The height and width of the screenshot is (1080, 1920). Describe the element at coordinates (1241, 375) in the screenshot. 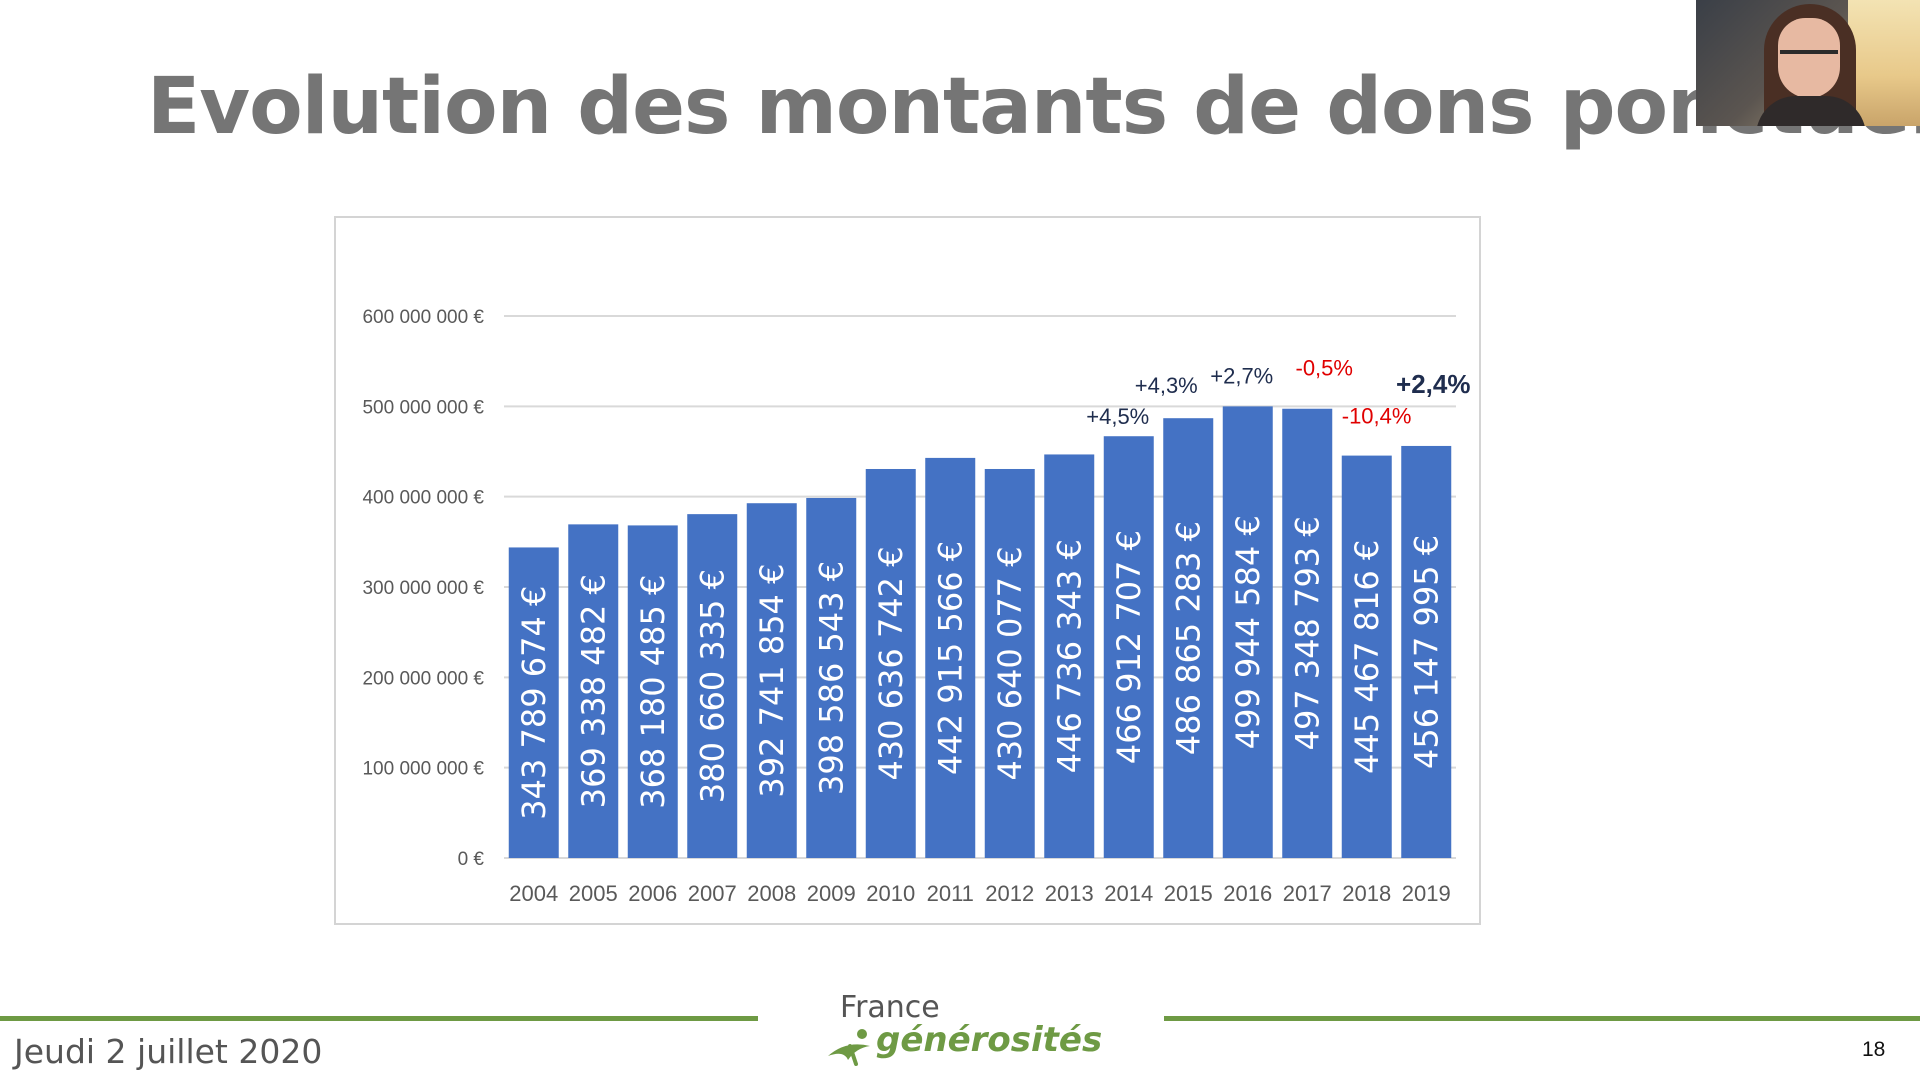

I see `change-annotation: +2,7%` at that location.